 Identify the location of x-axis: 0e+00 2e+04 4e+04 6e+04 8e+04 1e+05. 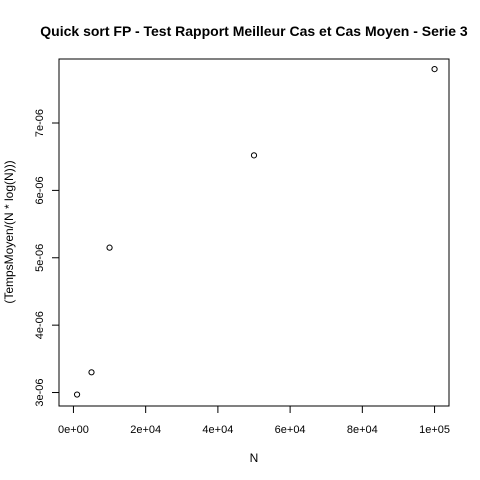
(254, 420).